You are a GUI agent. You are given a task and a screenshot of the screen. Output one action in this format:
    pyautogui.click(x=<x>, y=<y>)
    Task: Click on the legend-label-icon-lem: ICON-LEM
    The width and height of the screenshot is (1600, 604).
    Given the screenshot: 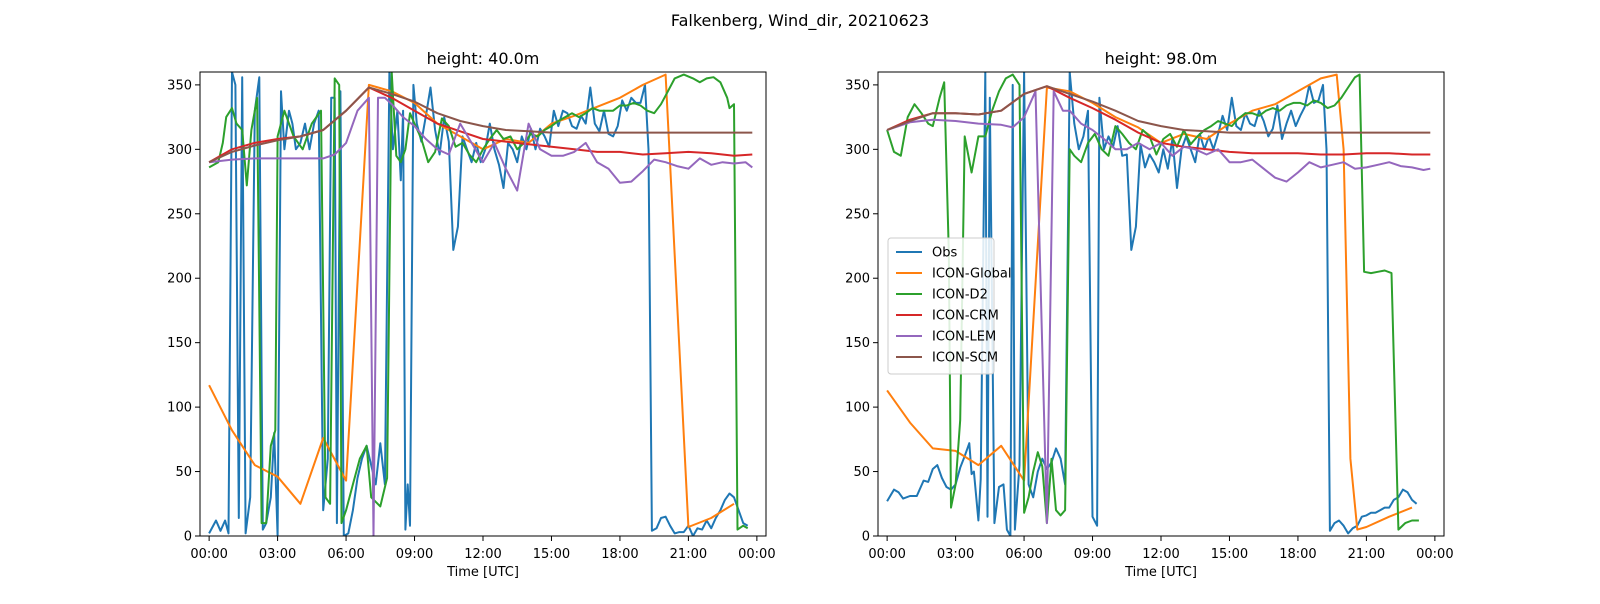 What is the action you would take?
    pyautogui.click(x=964, y=337)
    